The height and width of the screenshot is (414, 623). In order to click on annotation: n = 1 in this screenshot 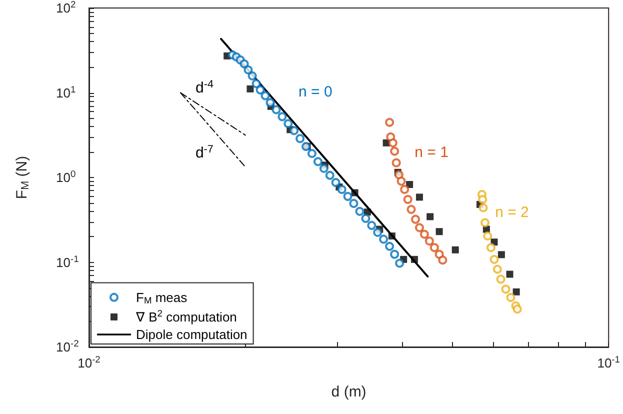, I will do `click(431, 152)`.